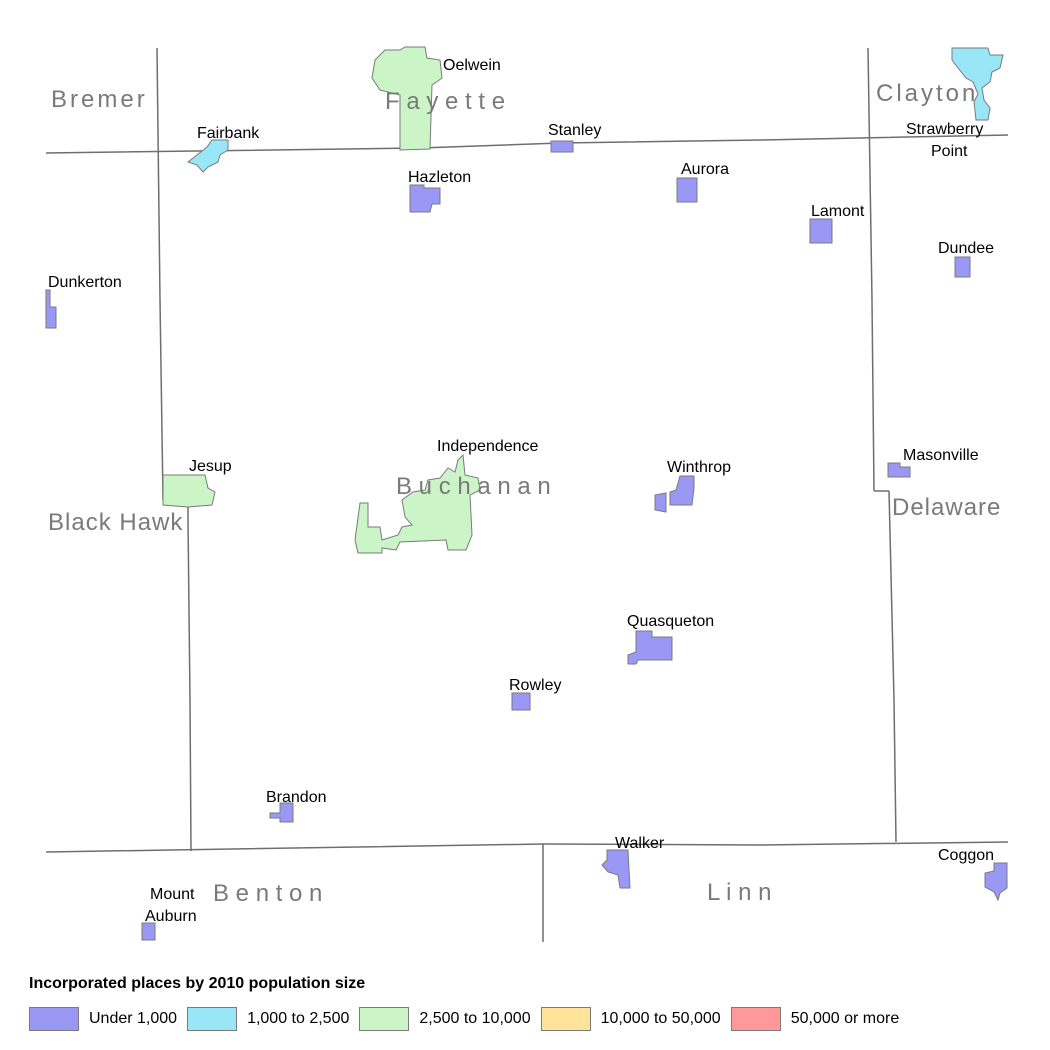 The width and height of the screenshot is (1050, 1050). I want to click on boundary-east-upper, so click(871, 269).